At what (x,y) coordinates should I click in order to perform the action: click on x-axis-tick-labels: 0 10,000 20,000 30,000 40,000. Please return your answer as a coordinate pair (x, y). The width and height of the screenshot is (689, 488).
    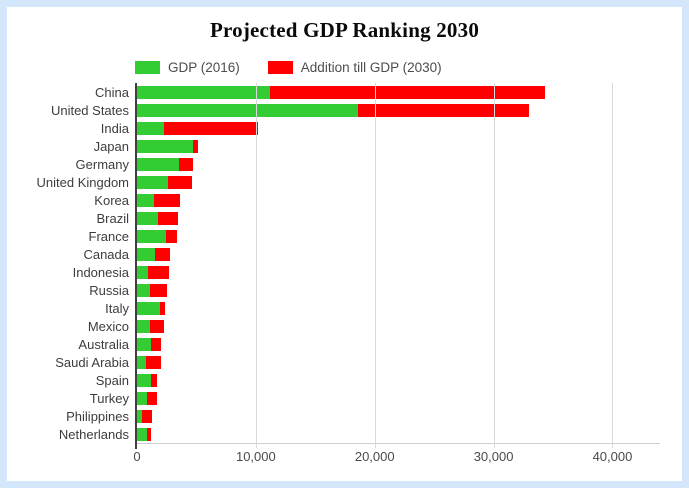
    Looking at the image, I should click on (396, 455).